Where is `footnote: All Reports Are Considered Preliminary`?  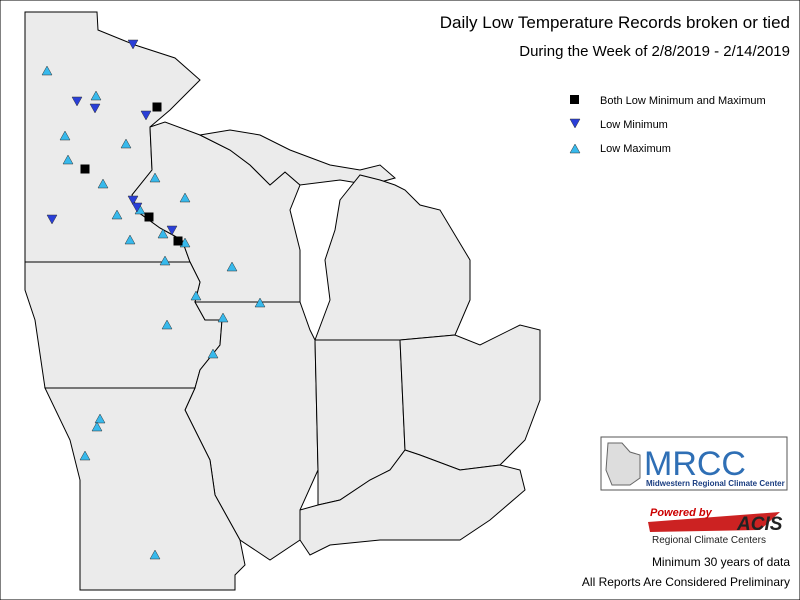 footnote: All Reports Are Considered Preliminary is located at coordinates (686, 582).